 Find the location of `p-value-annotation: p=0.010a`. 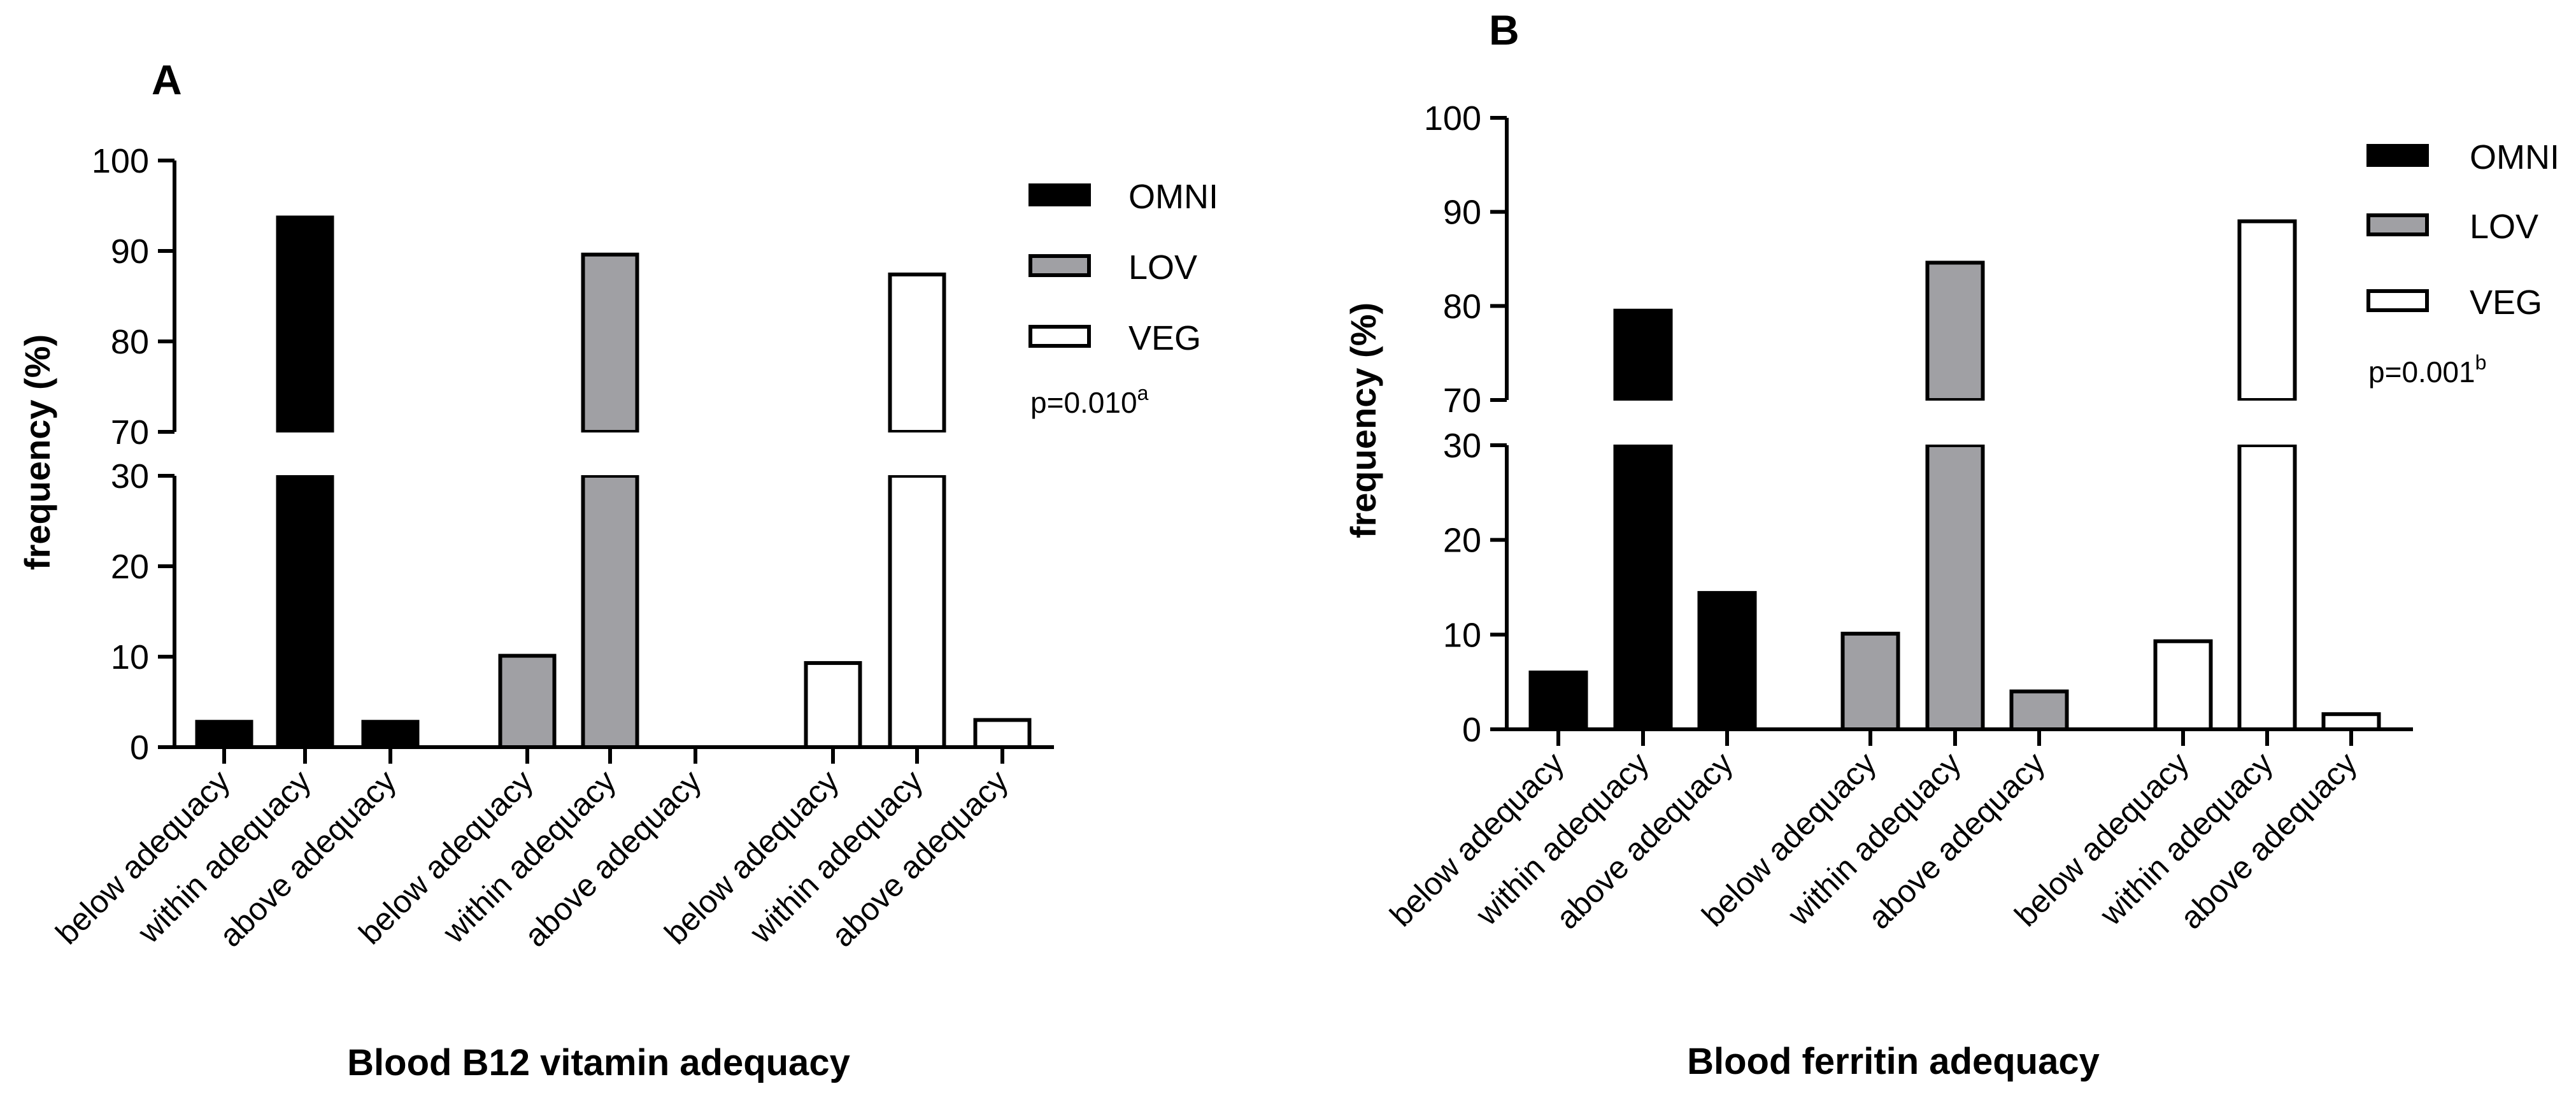

p-value-annotation: p=0.010a is located at coordinates (1089, 400).